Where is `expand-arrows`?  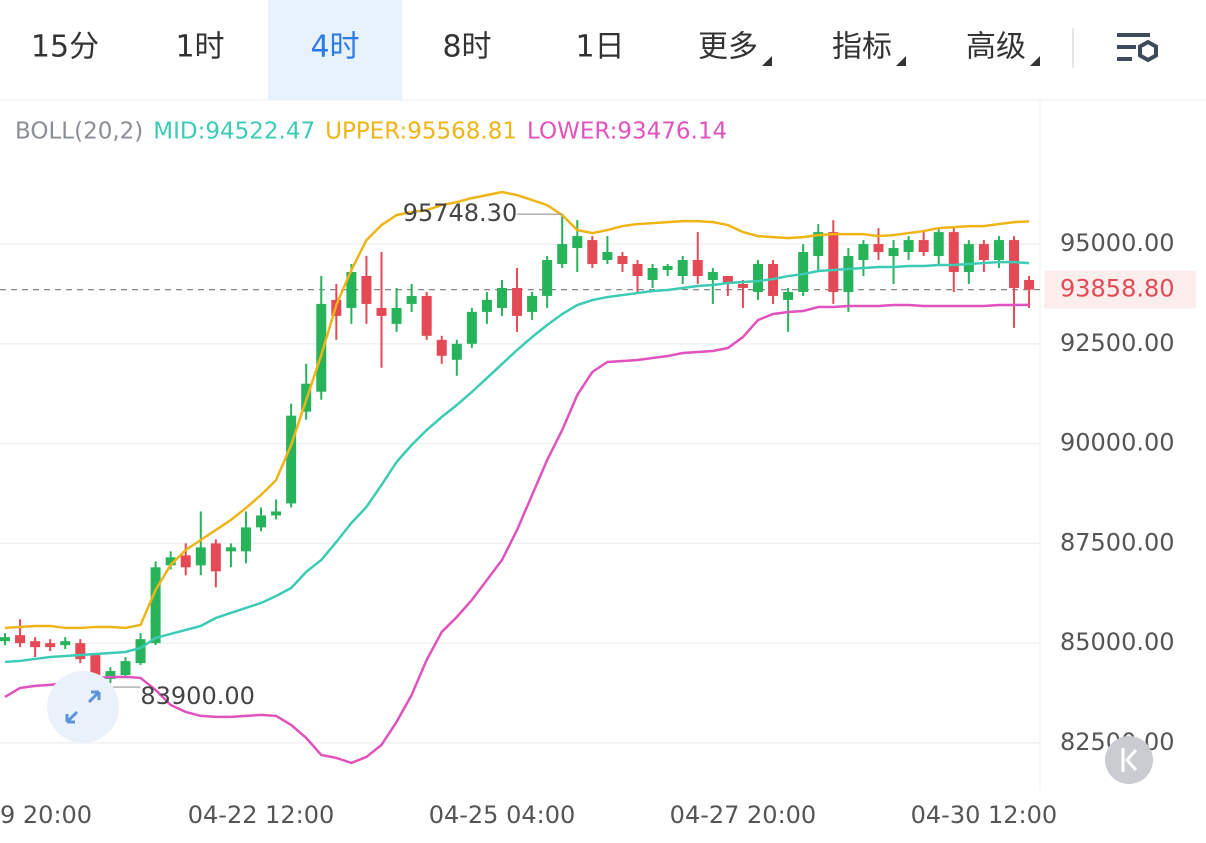
expand-arrows is located at coordinates (83, 707).